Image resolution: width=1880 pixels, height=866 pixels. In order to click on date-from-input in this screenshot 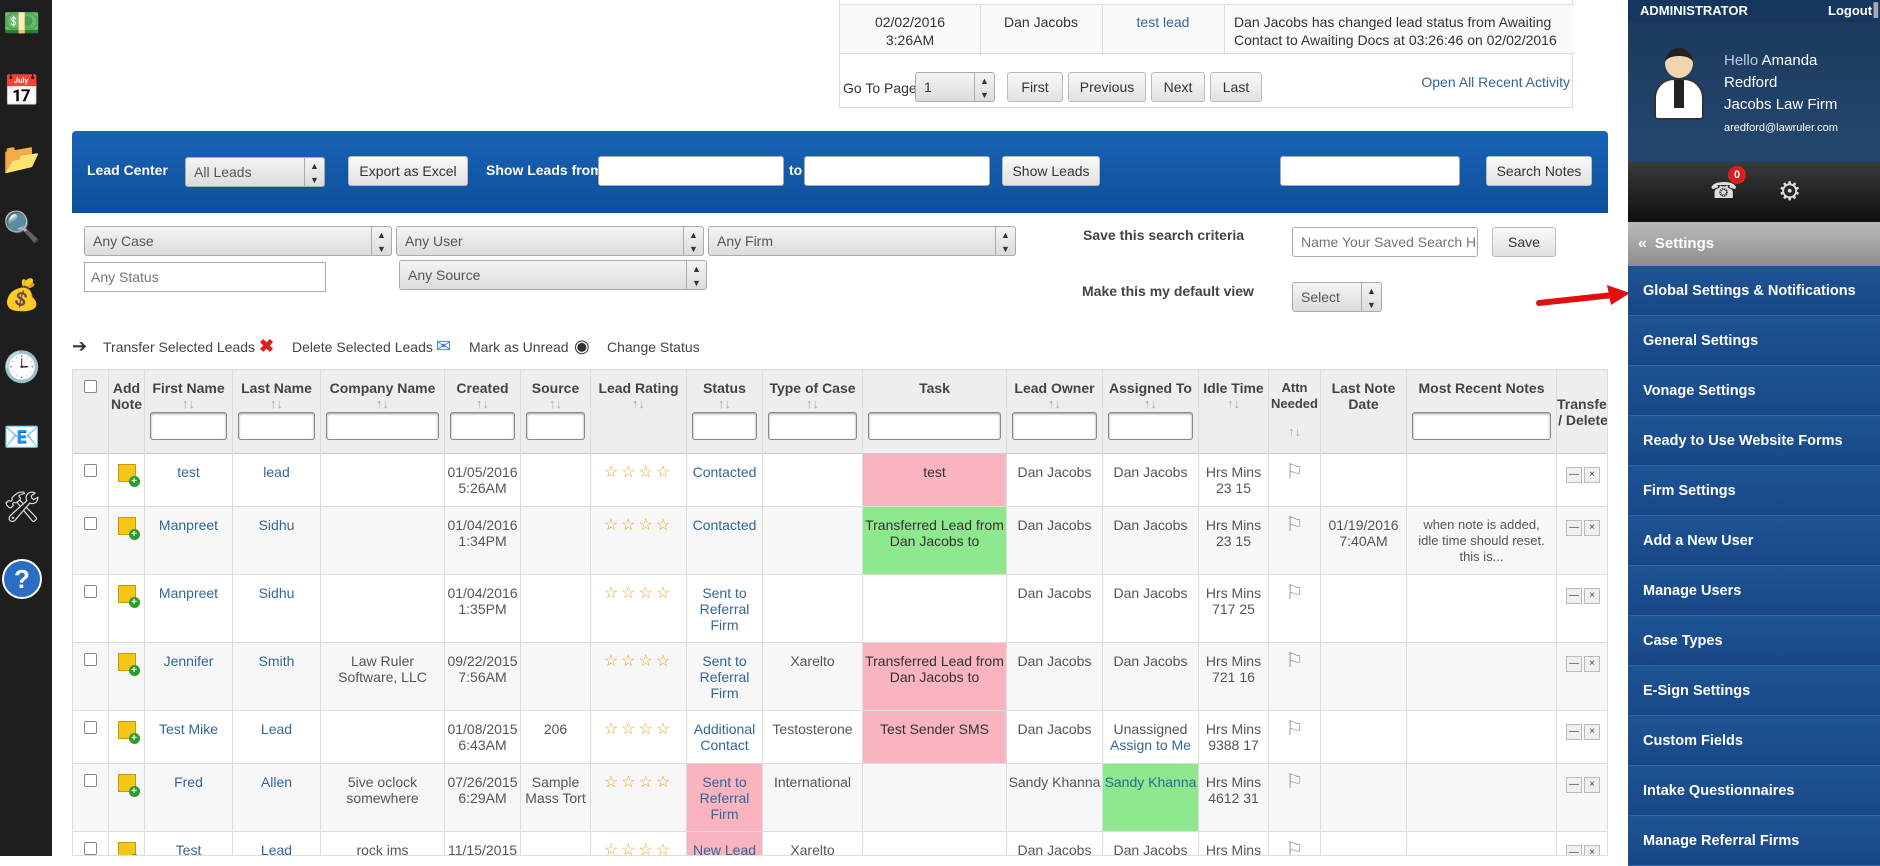, I will do `click(691, 171)`.